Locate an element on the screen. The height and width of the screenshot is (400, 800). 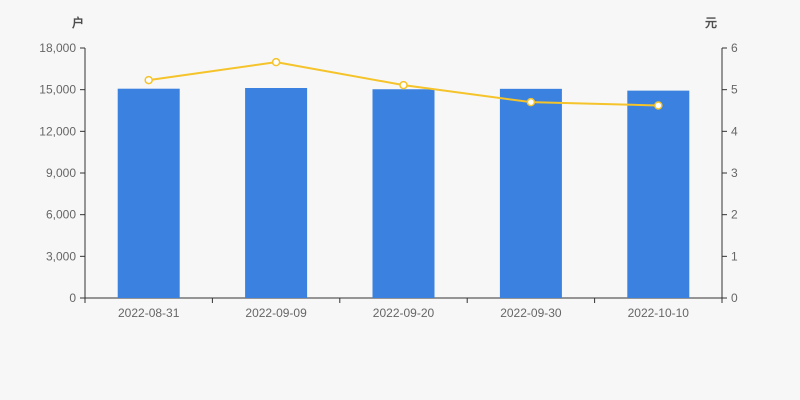
left-axis-unit-label: 户 is located at coordinates (78, 23).